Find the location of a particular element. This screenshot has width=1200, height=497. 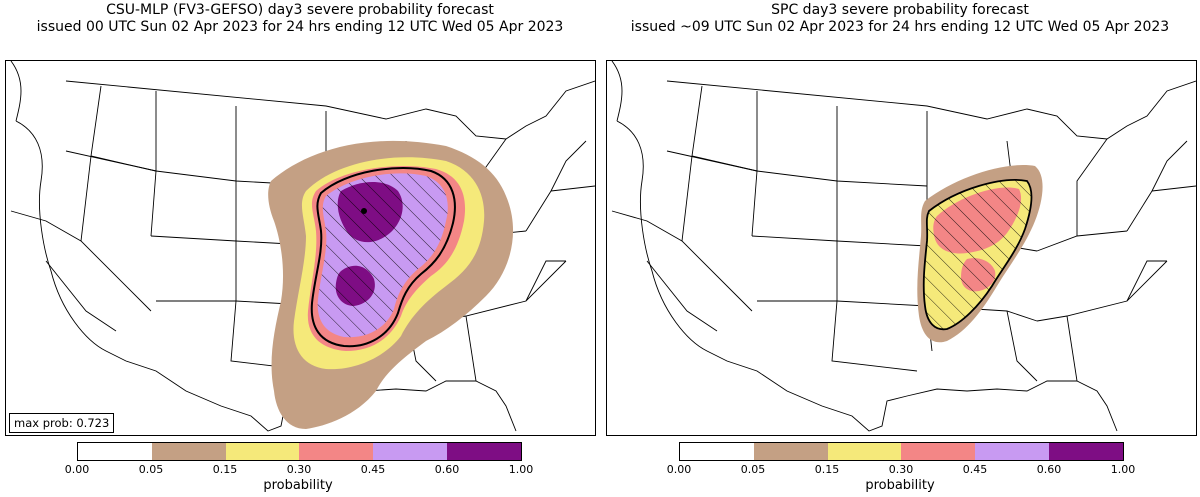

right-prob-contours is located at coordinates (980, 254).